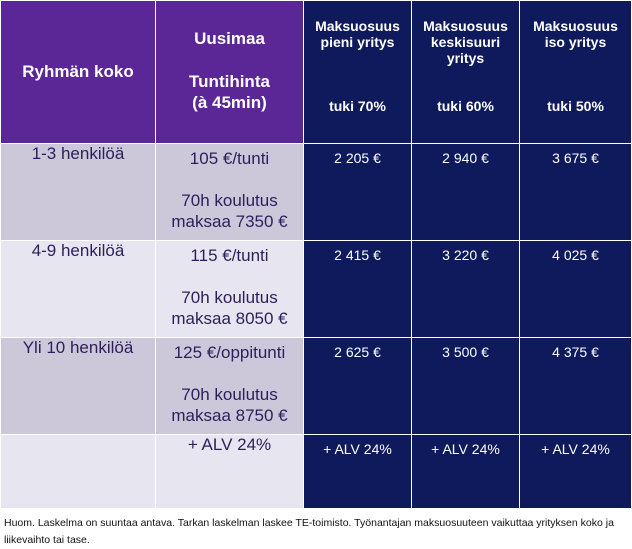 This screenshot has width=632, height=549. Describe the element at coordinates (357, 289) in the screenshot. I see `amount-cell: 2 415 €` at that location.